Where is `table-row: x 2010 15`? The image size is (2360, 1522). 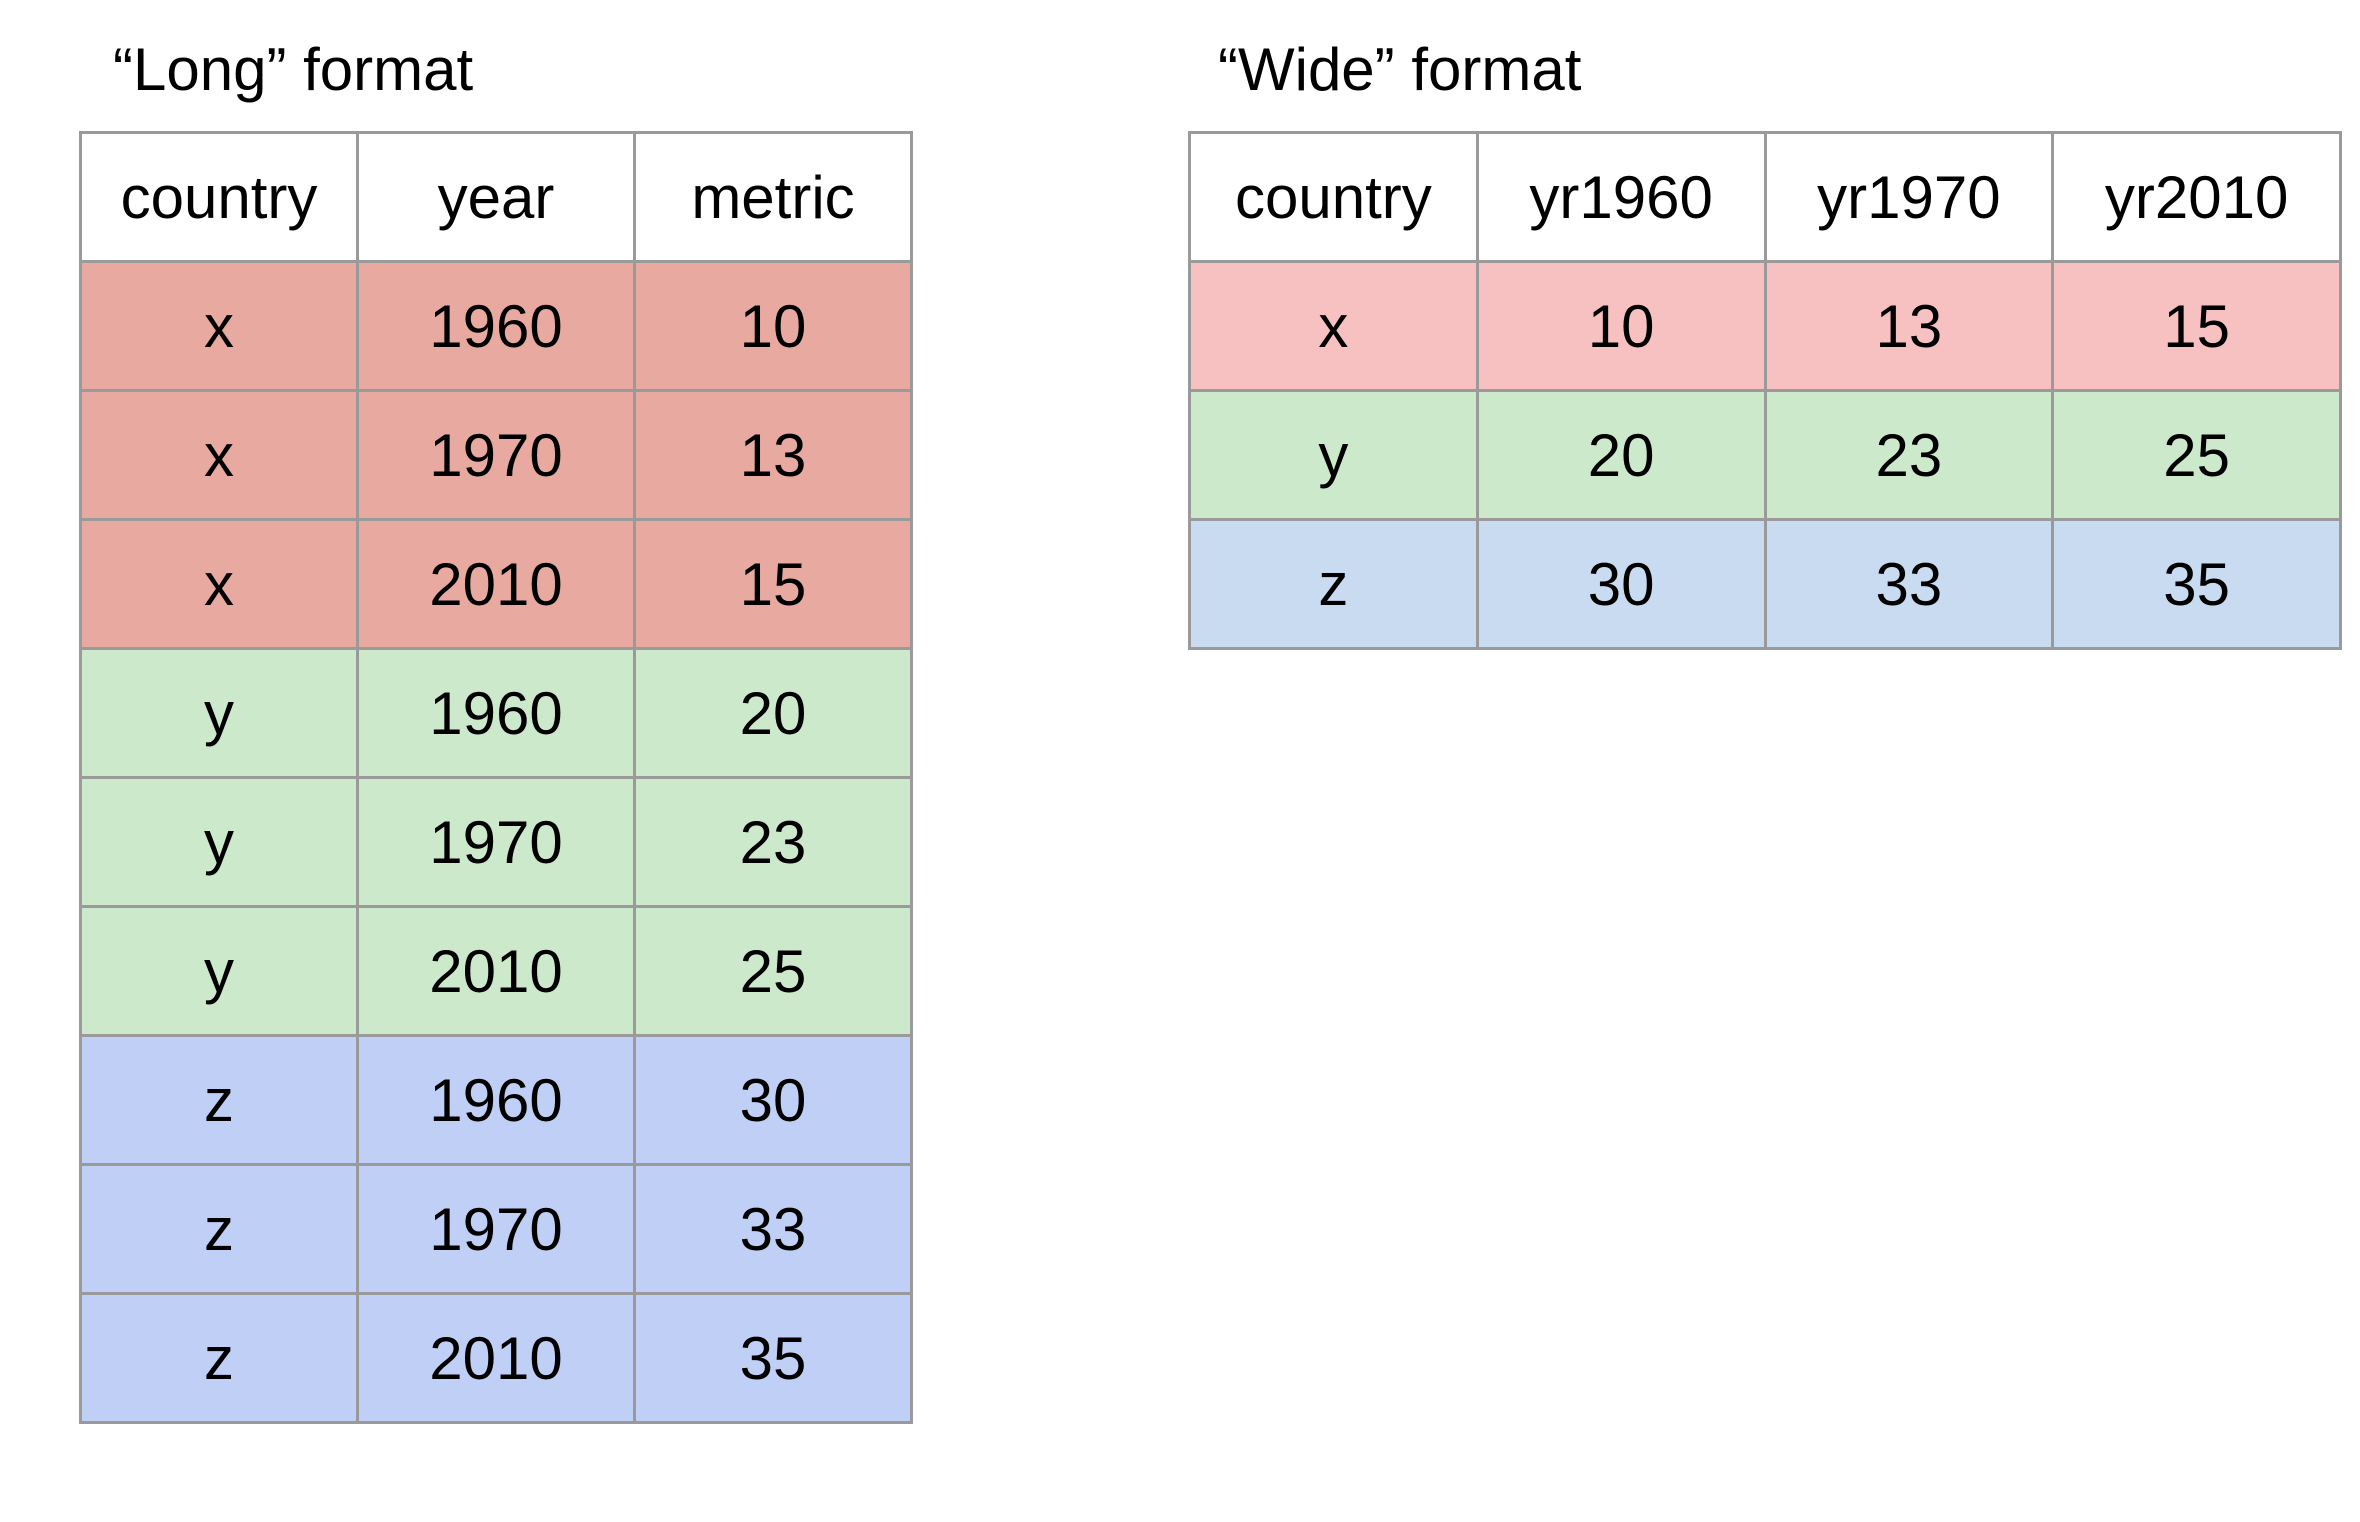 table-row: x 2010 15 is located at coordinates (496, 584).